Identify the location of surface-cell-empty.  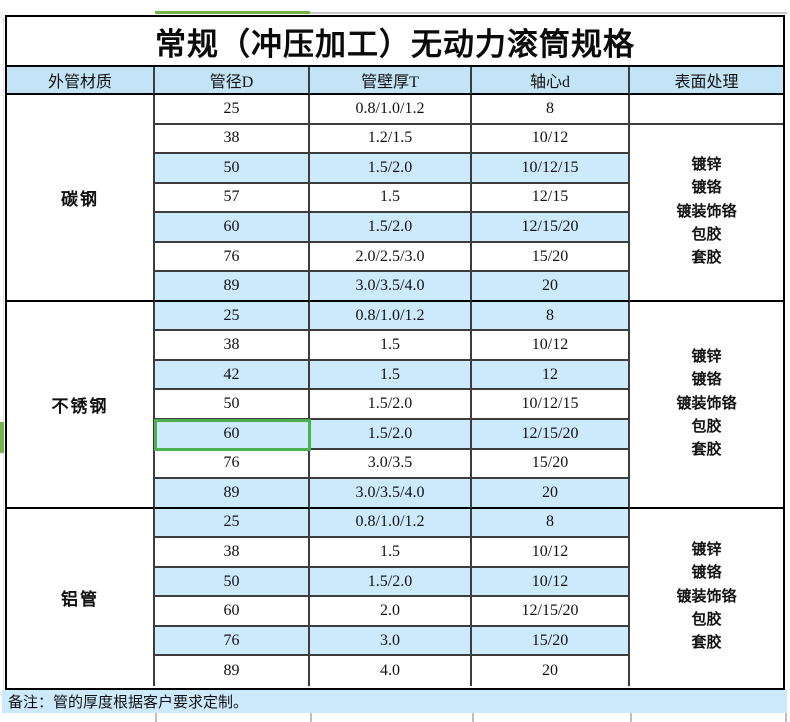
(706, 110).